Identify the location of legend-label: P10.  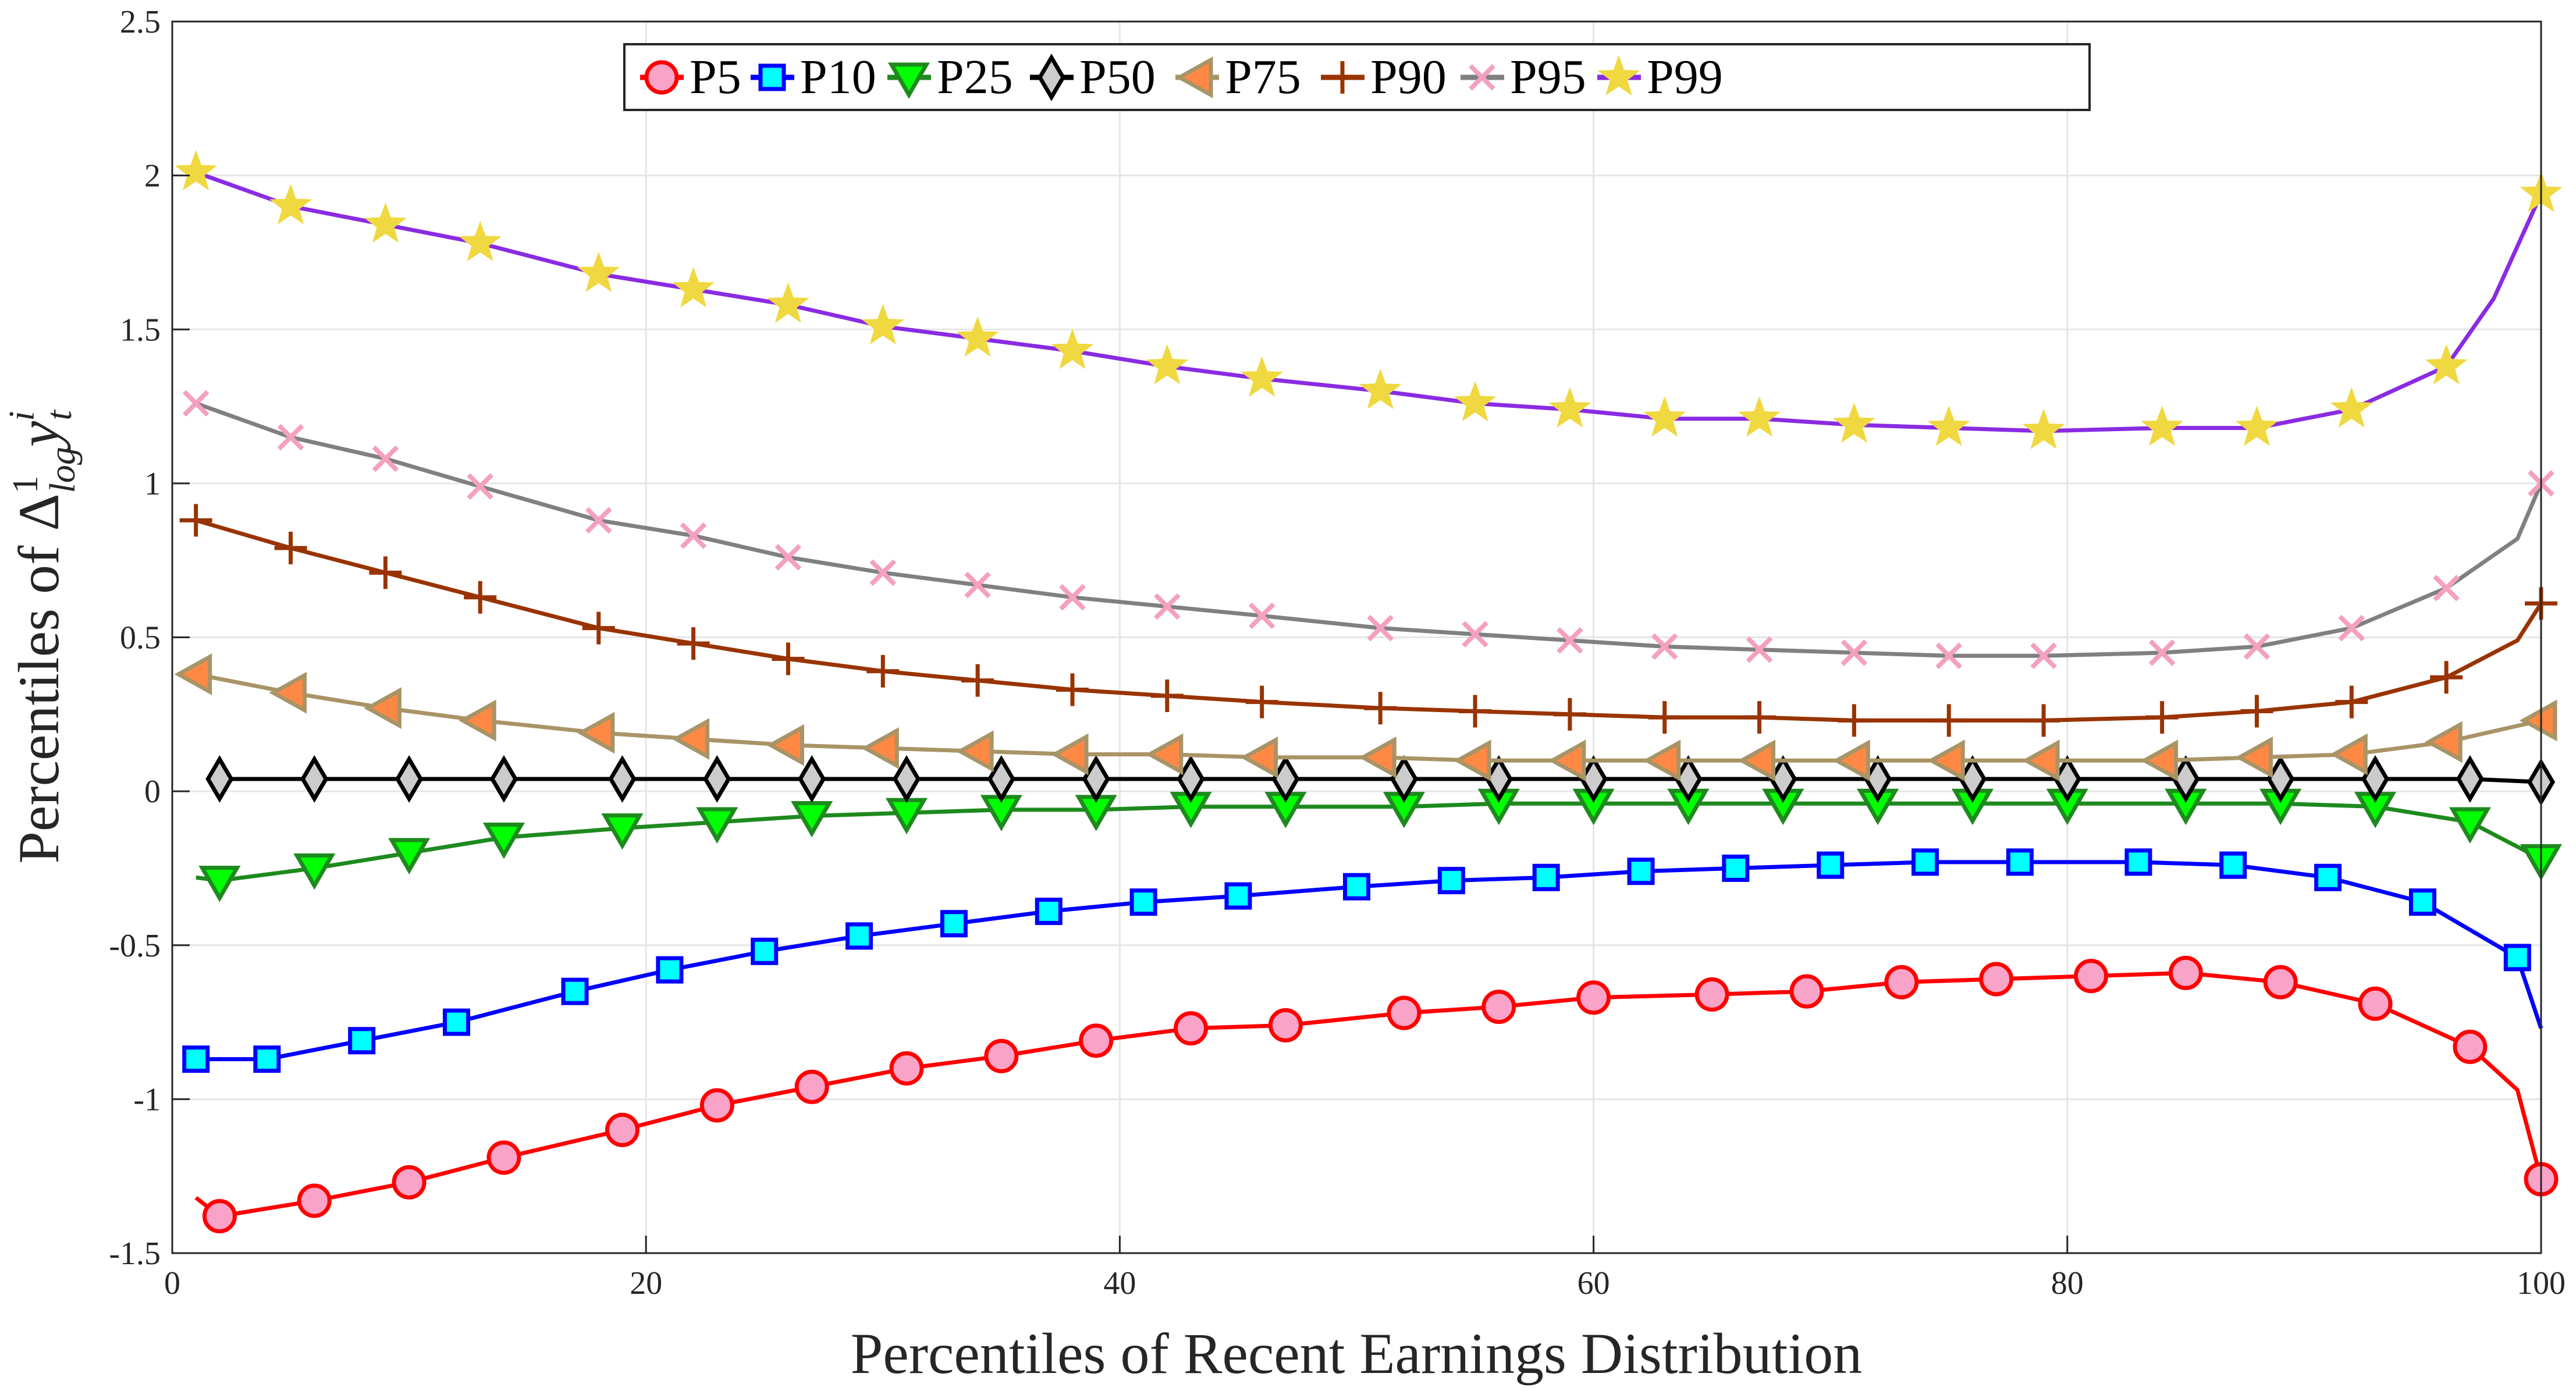
(838, 77).